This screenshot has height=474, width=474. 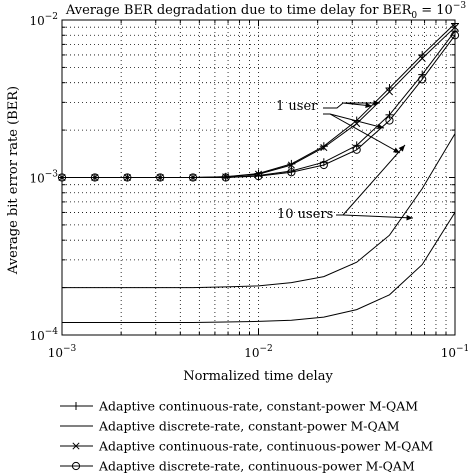 I want to click on legend-marker, so click(x=76, y=406).